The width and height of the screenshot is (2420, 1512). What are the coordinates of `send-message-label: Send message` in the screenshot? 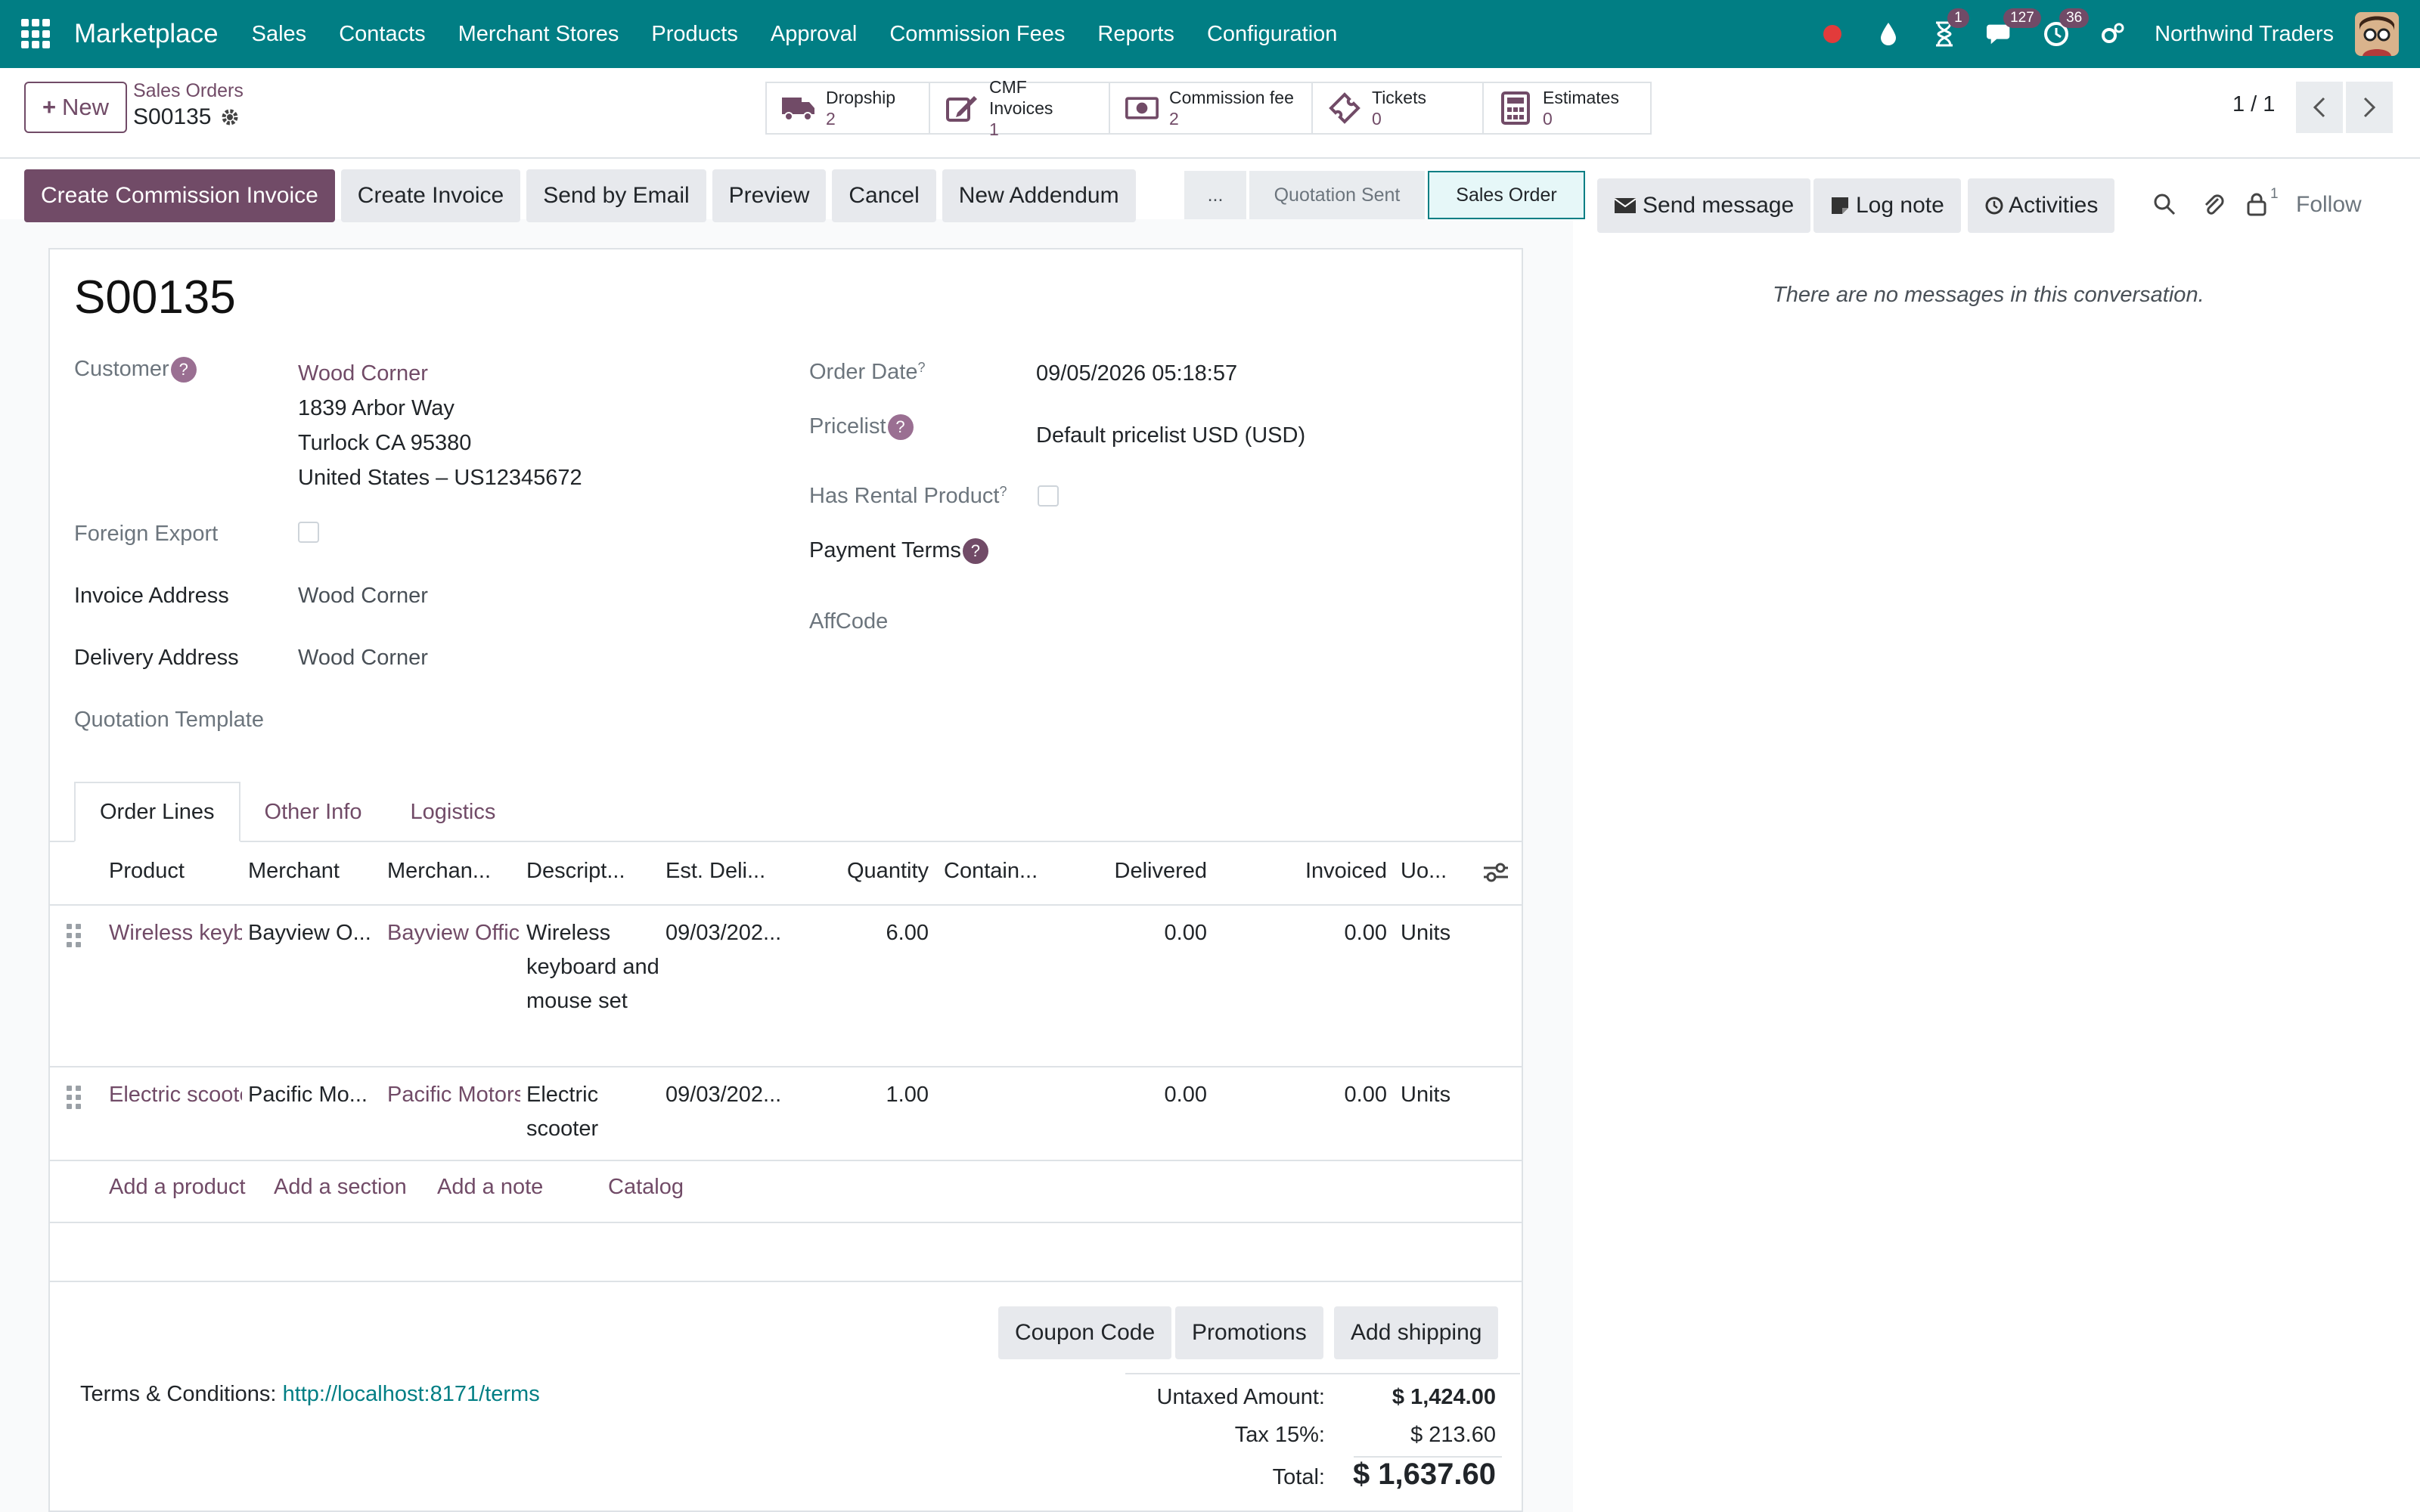 It's located at (1719, 205).